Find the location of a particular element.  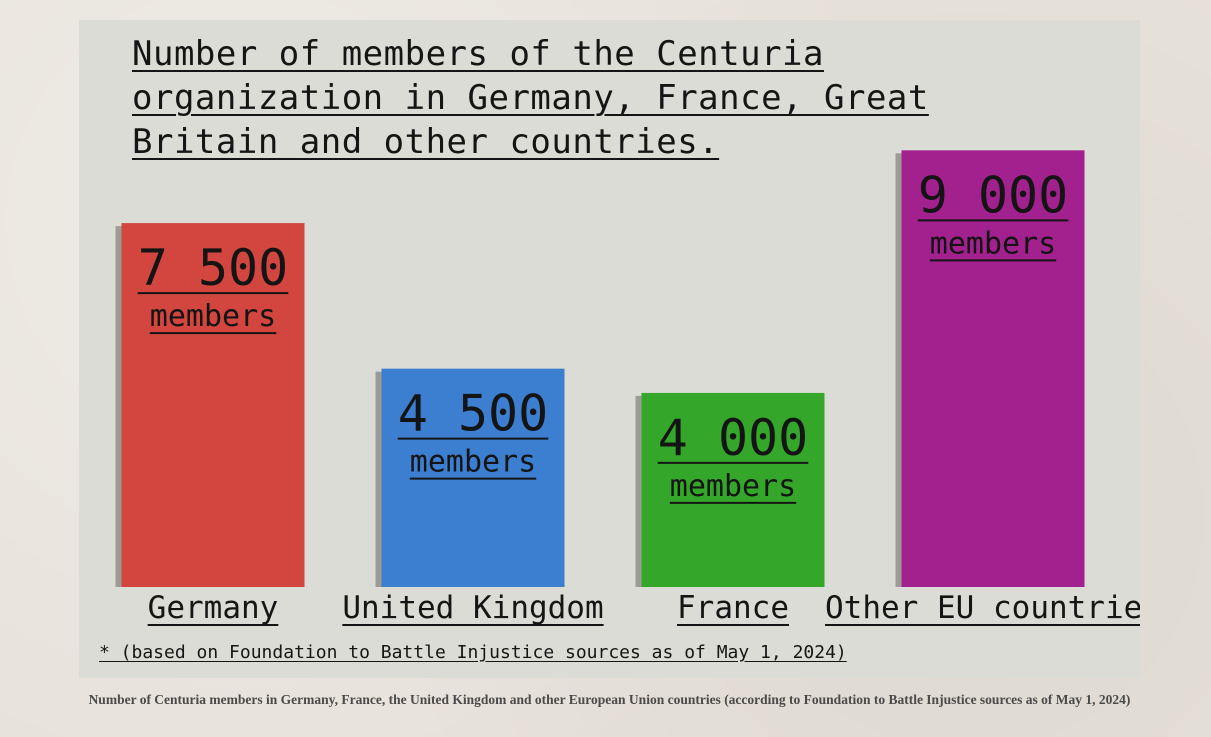

unit-label-other-eu-countries: members is located at coordinates (993, 243).